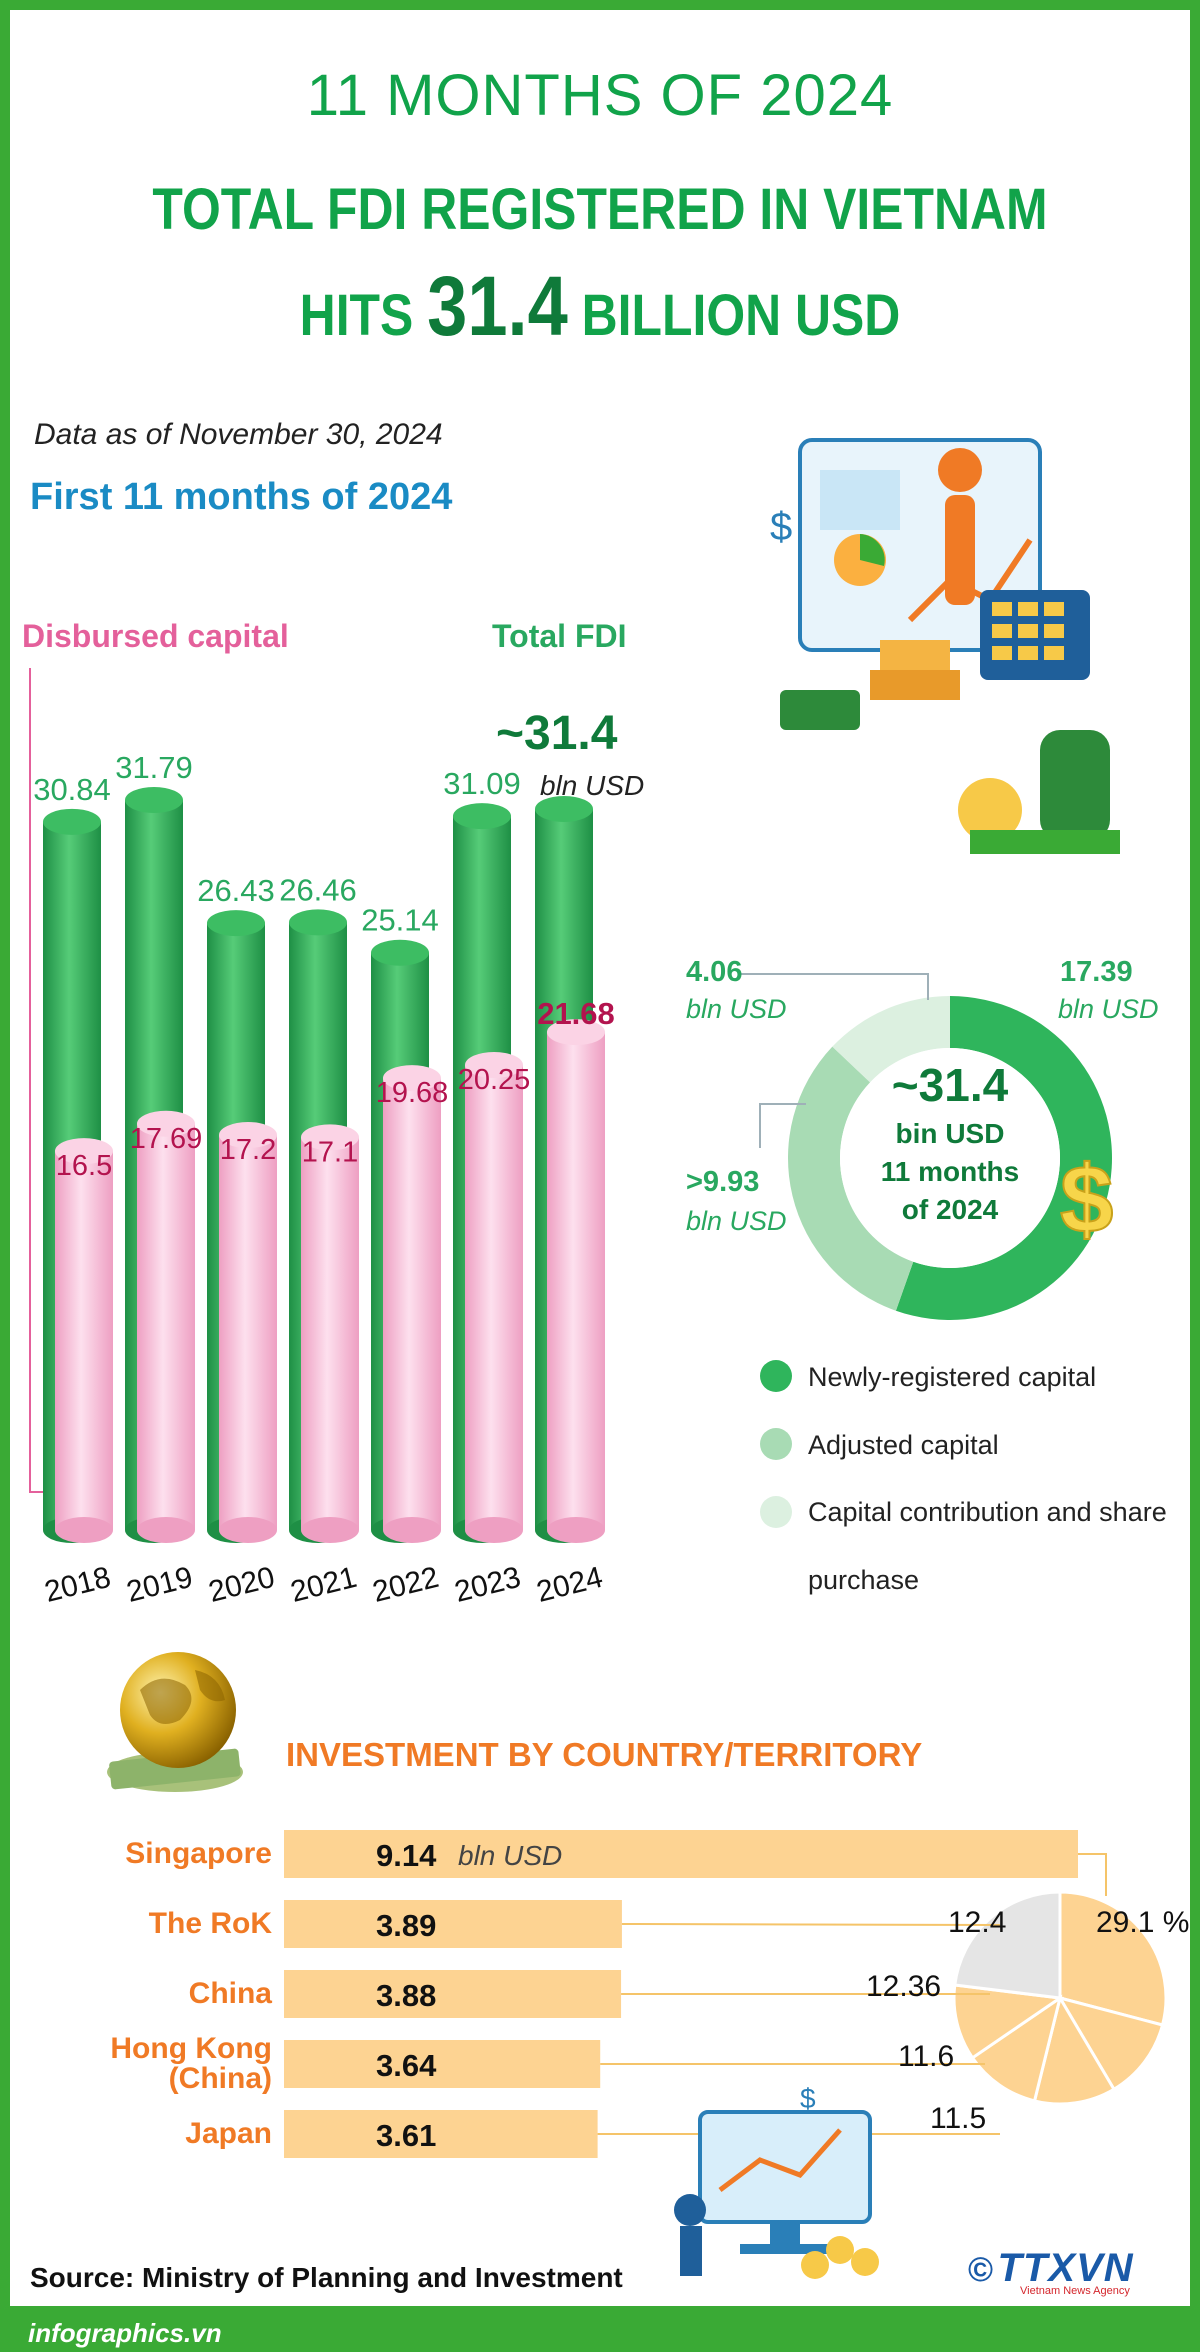  I want to click on as-of-date: Data as of November 30, 2024, so click(238, 434).